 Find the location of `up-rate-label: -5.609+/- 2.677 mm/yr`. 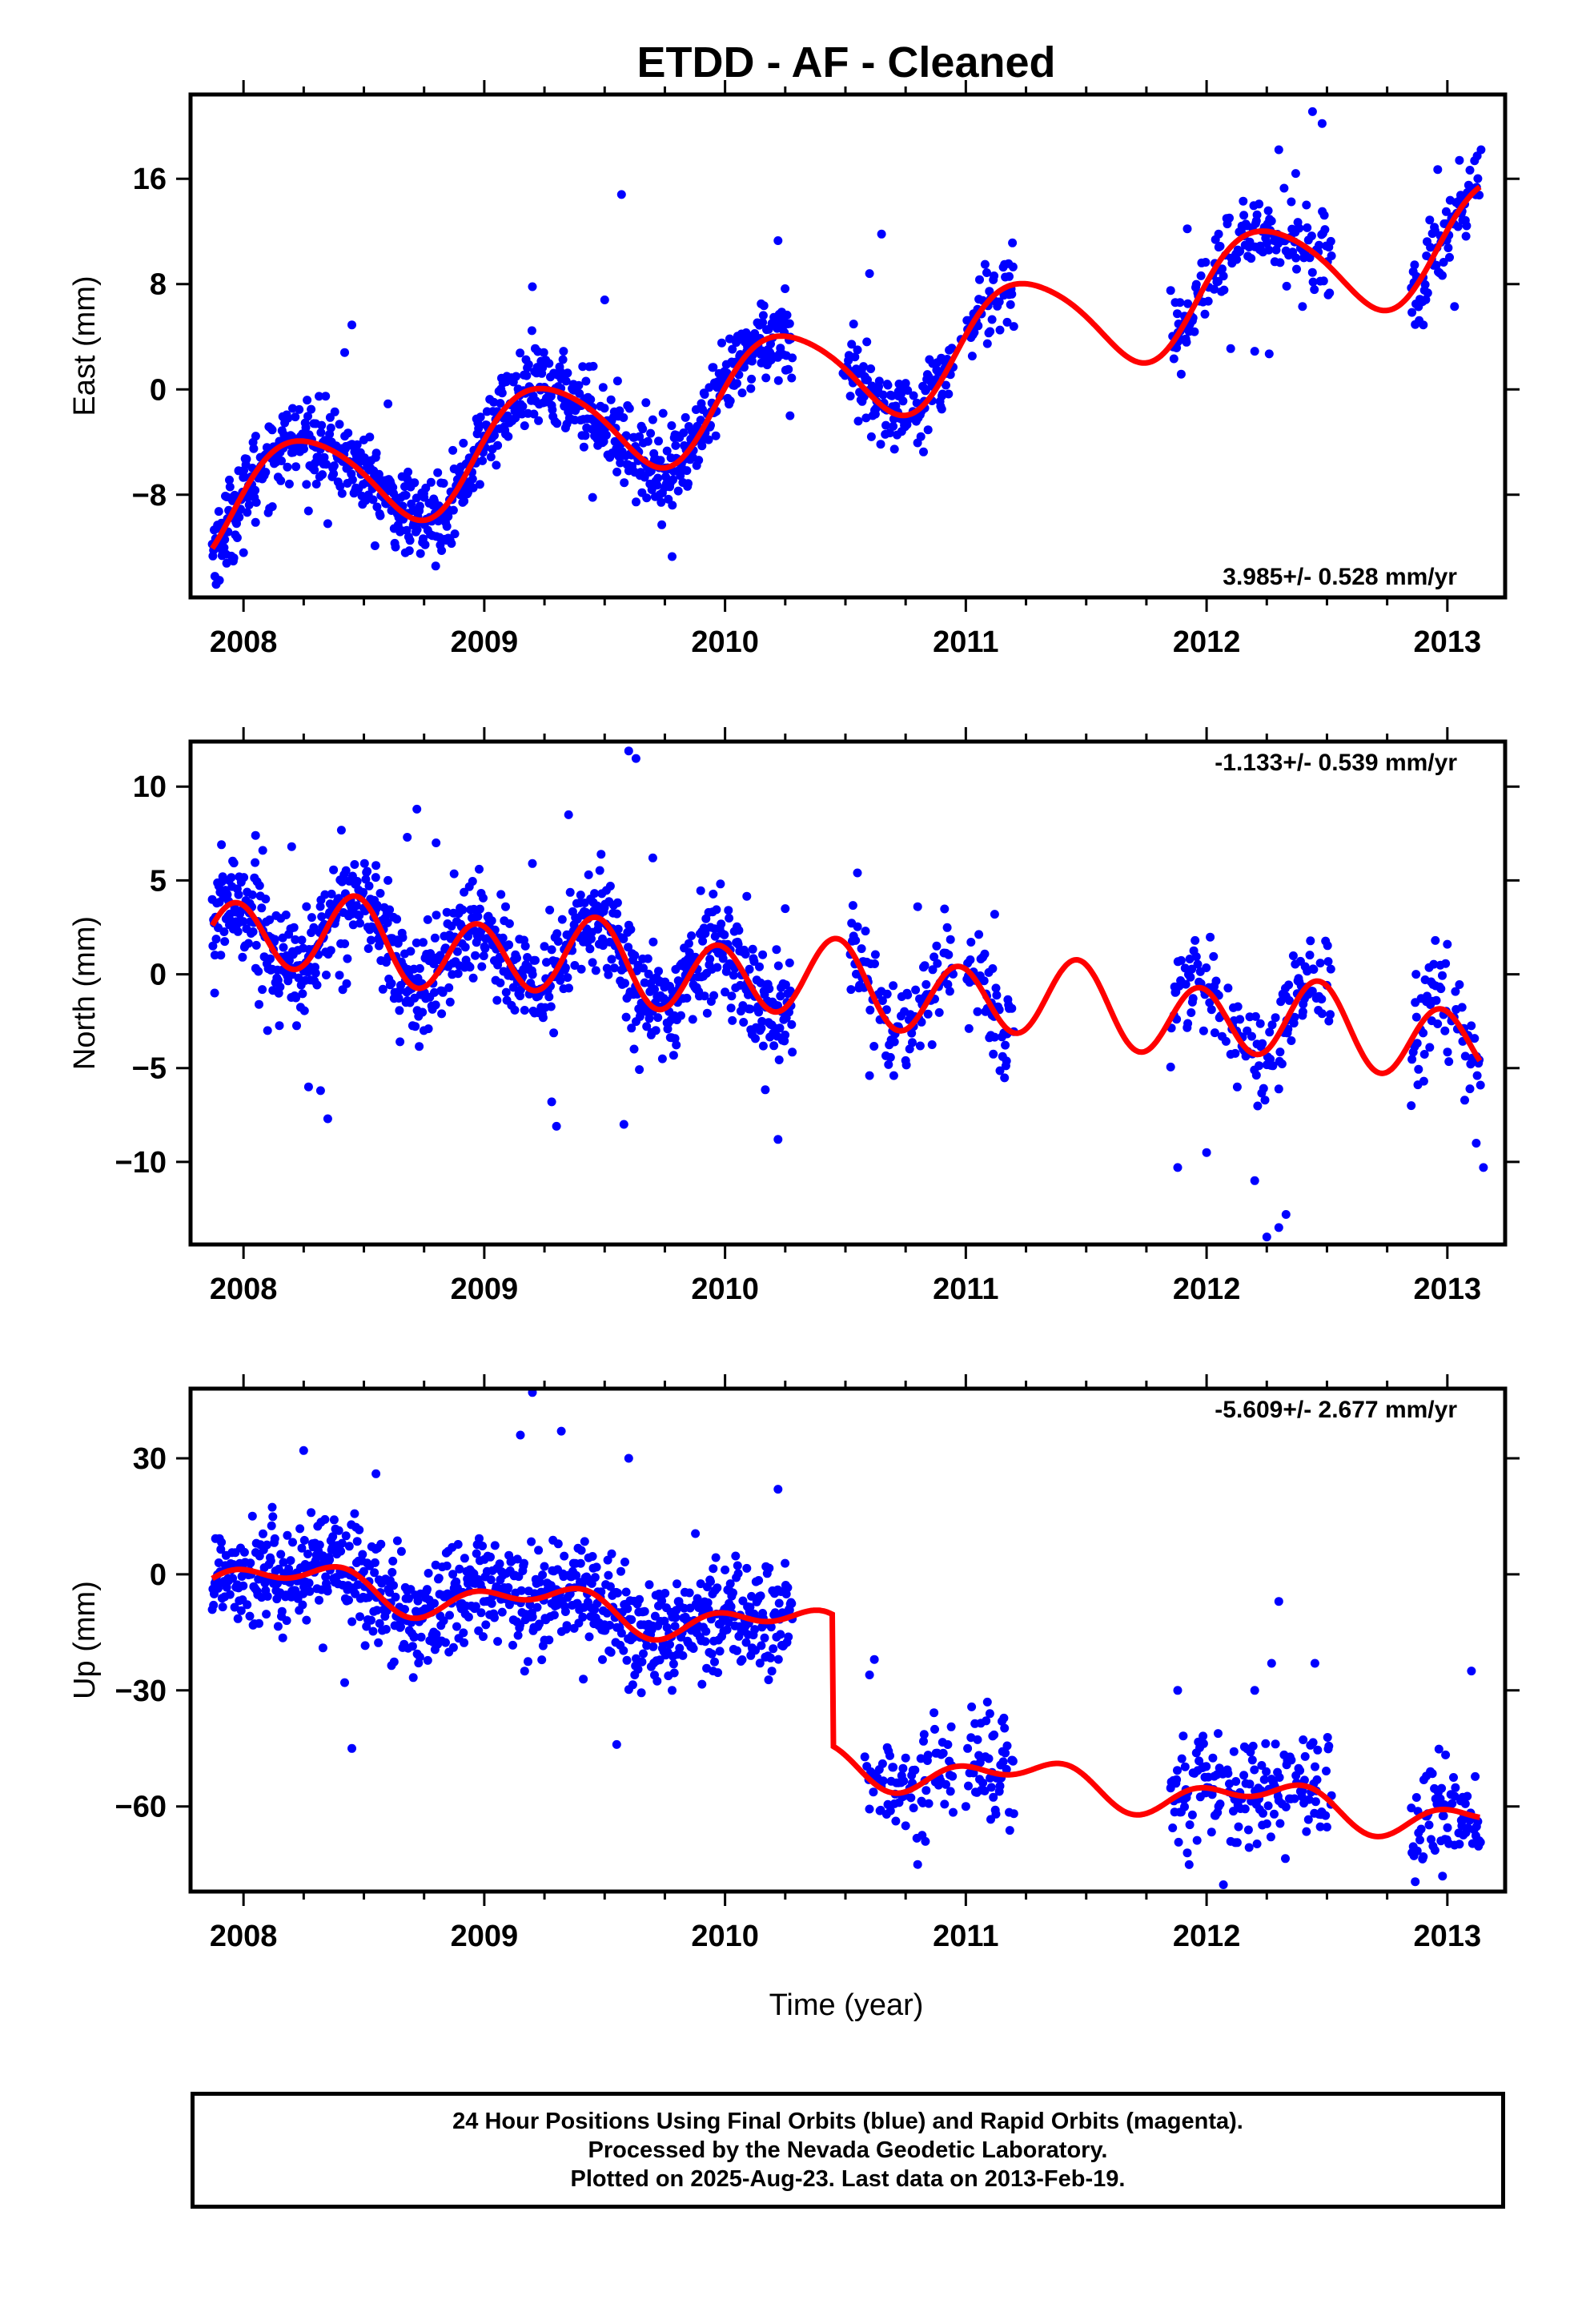

up-rate-label: -5.609+/- 2.677 mm/yr is located at coordinates (1336, 1410).